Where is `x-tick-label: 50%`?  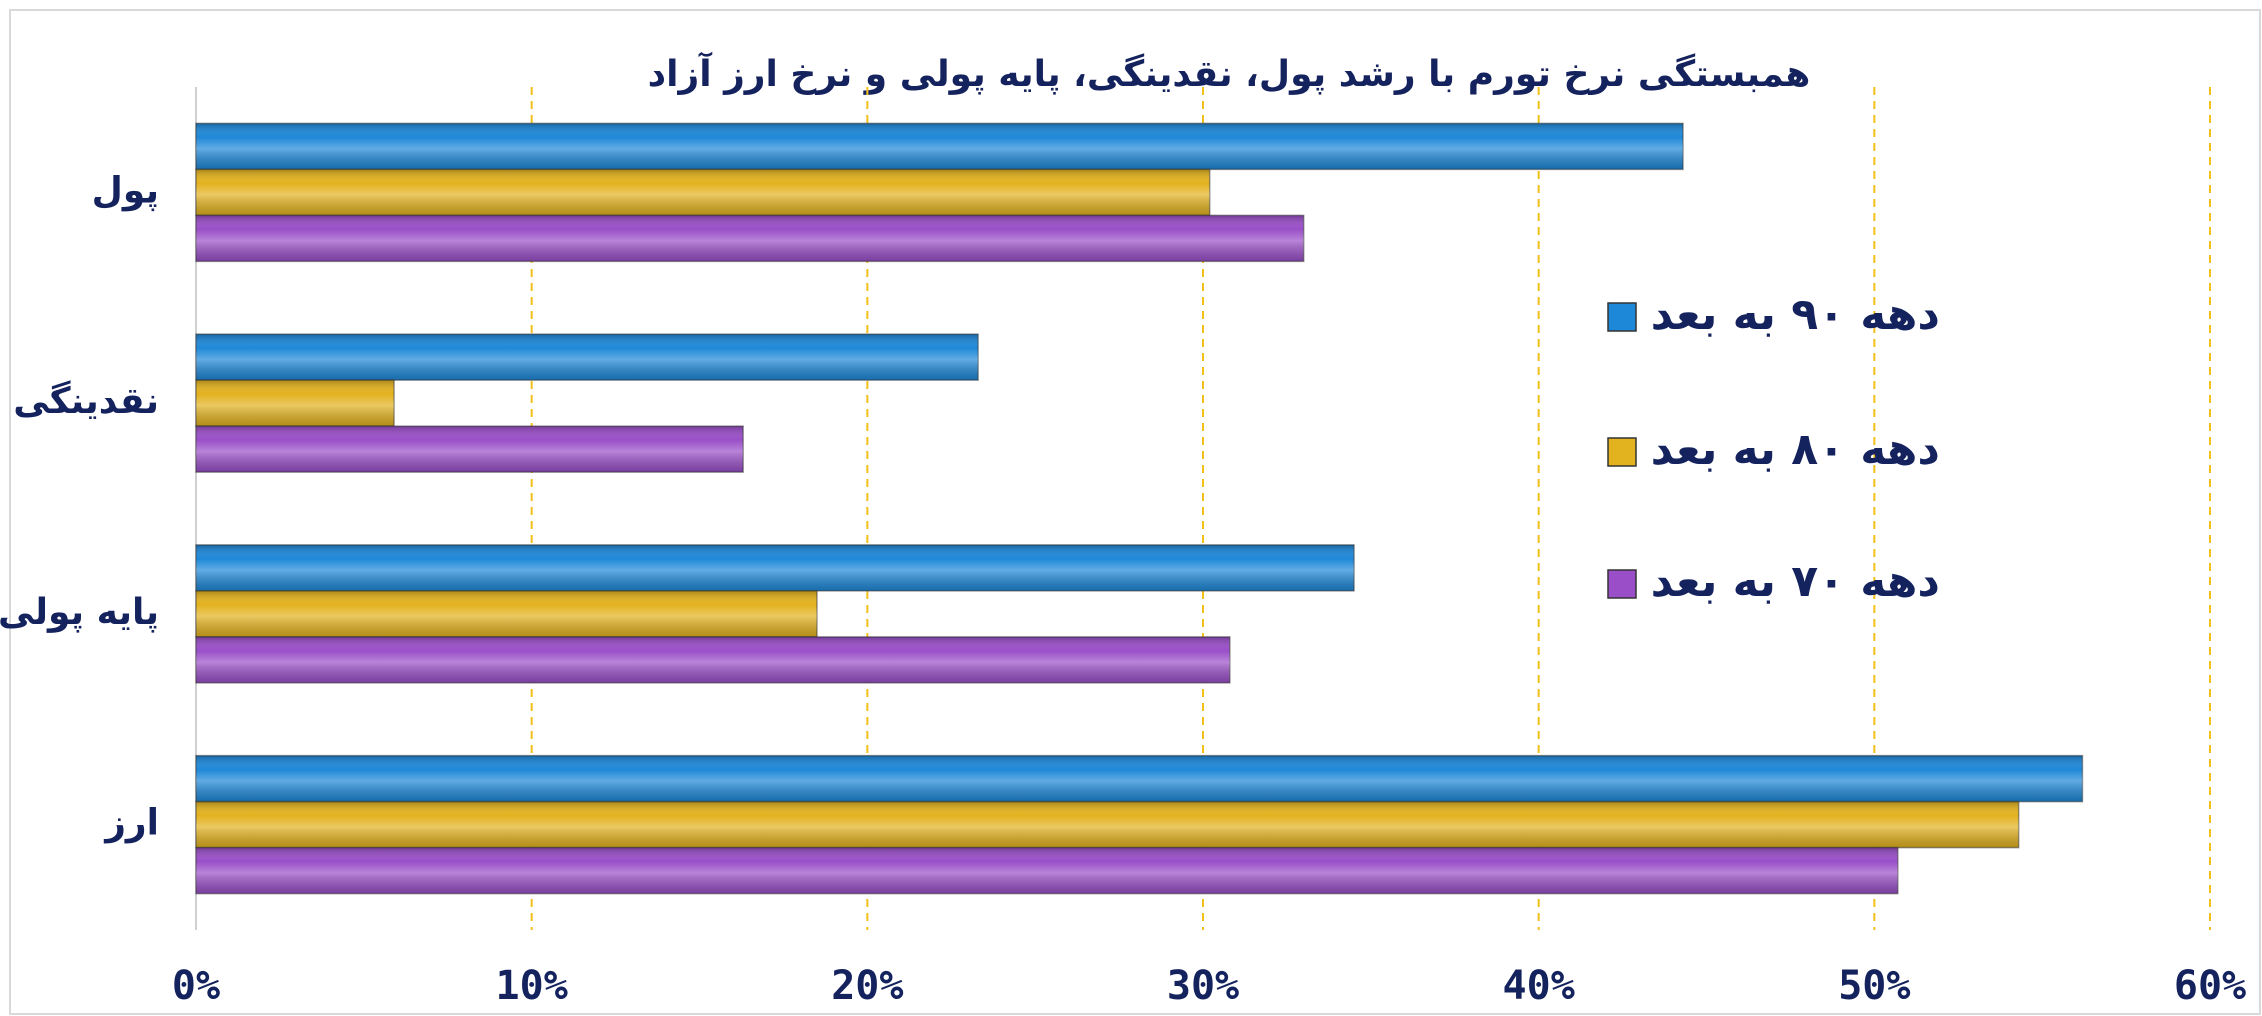
x-tick-label: 50% is located at coordinates (1874, 986).